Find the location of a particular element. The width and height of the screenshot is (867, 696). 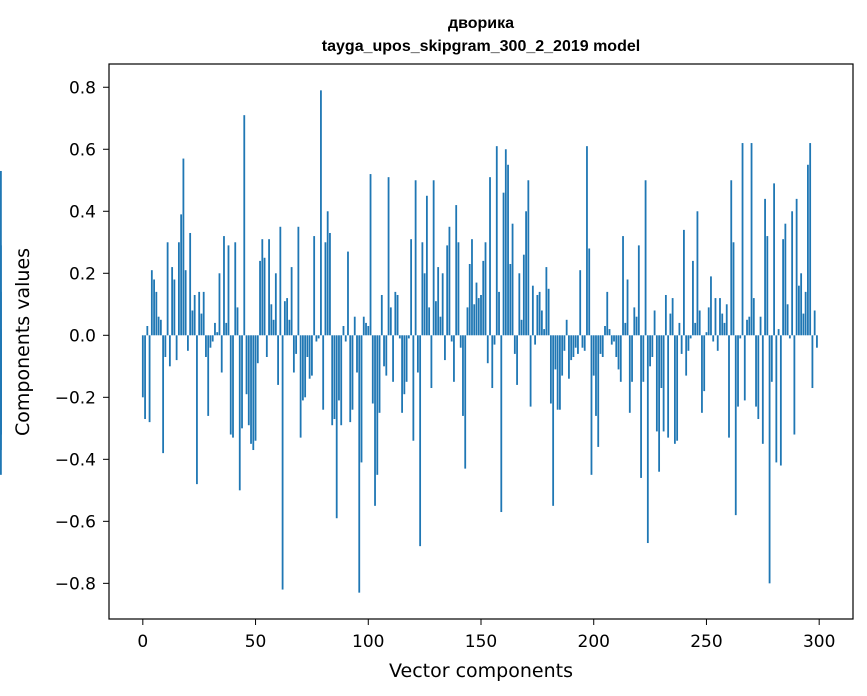

y-axis: −0.8 −0.6 −0.4 −0.2 0.0 0.2 0.4 0.6 0.8 is located at coordinates (82, 336).